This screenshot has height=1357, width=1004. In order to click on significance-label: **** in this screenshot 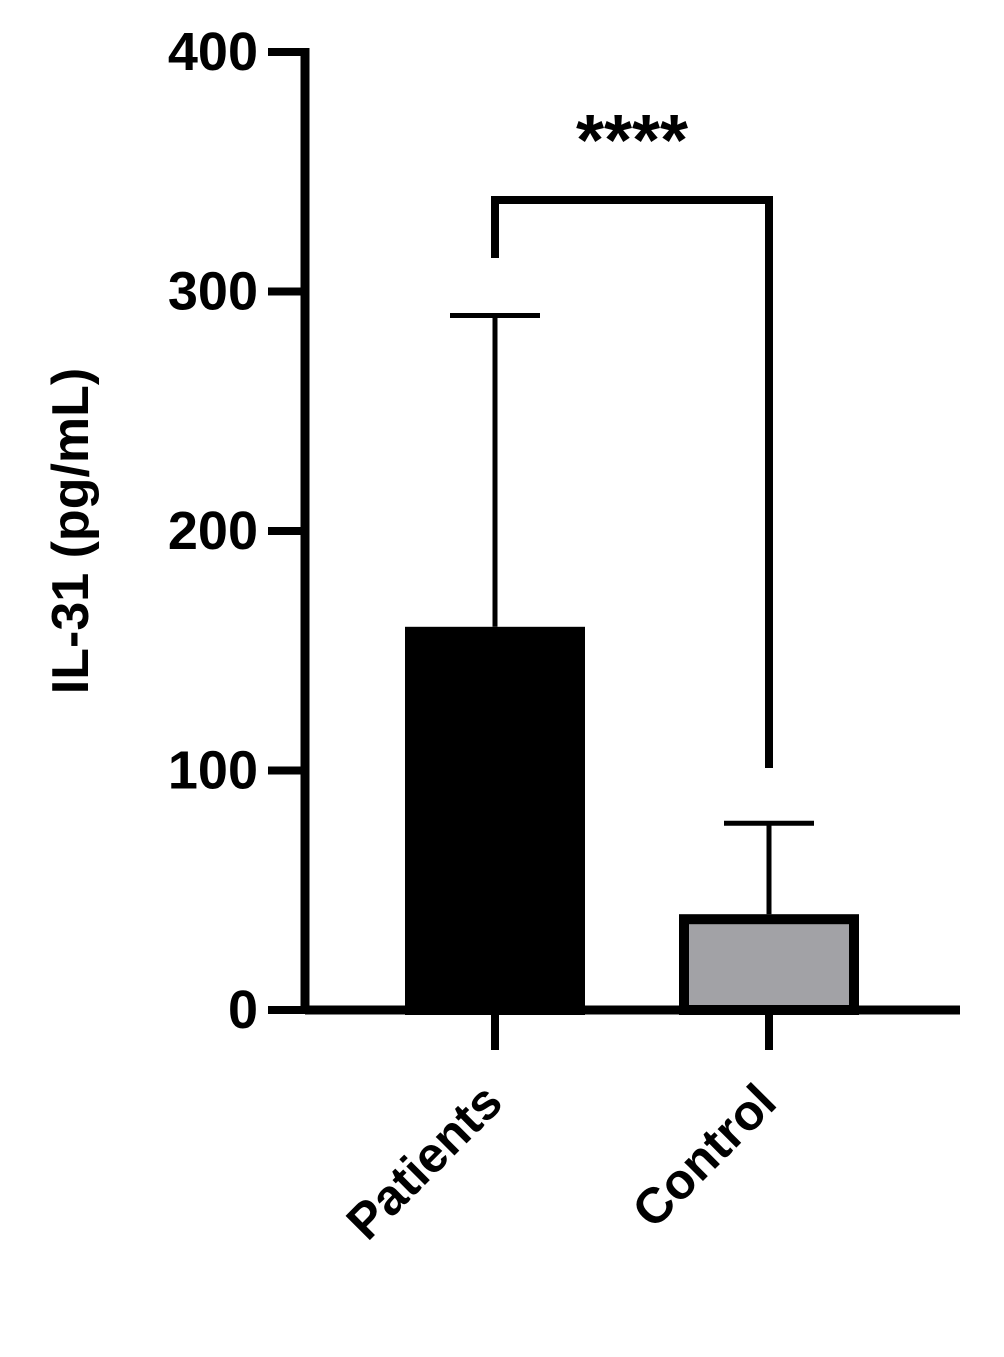, I will do `click(632, 141)`.